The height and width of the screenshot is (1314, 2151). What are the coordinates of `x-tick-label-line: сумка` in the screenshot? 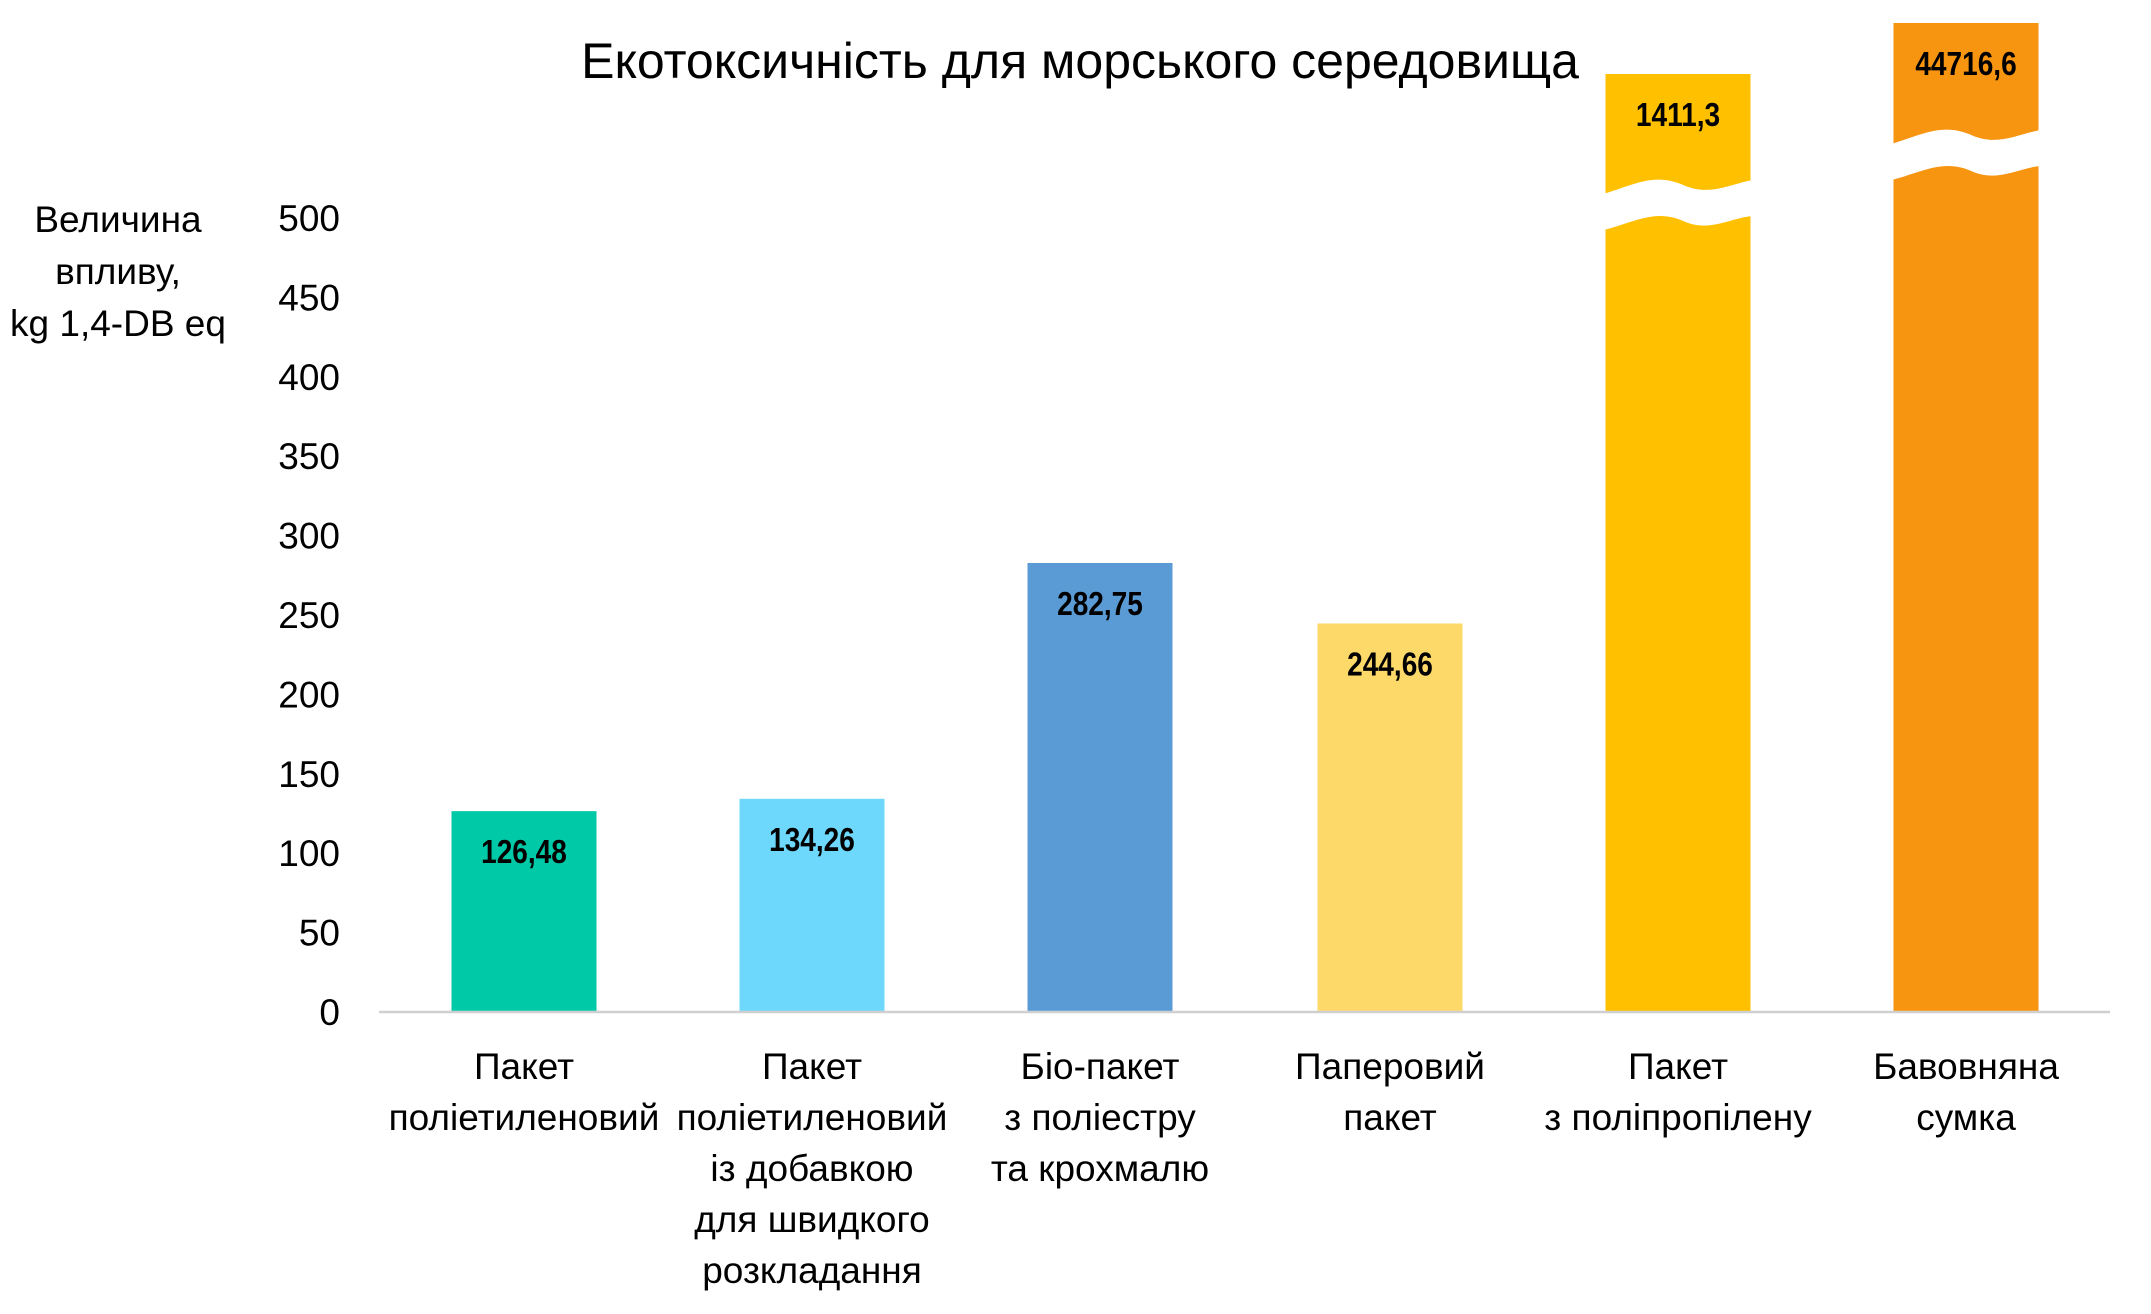 It's located at (1966, 1117).